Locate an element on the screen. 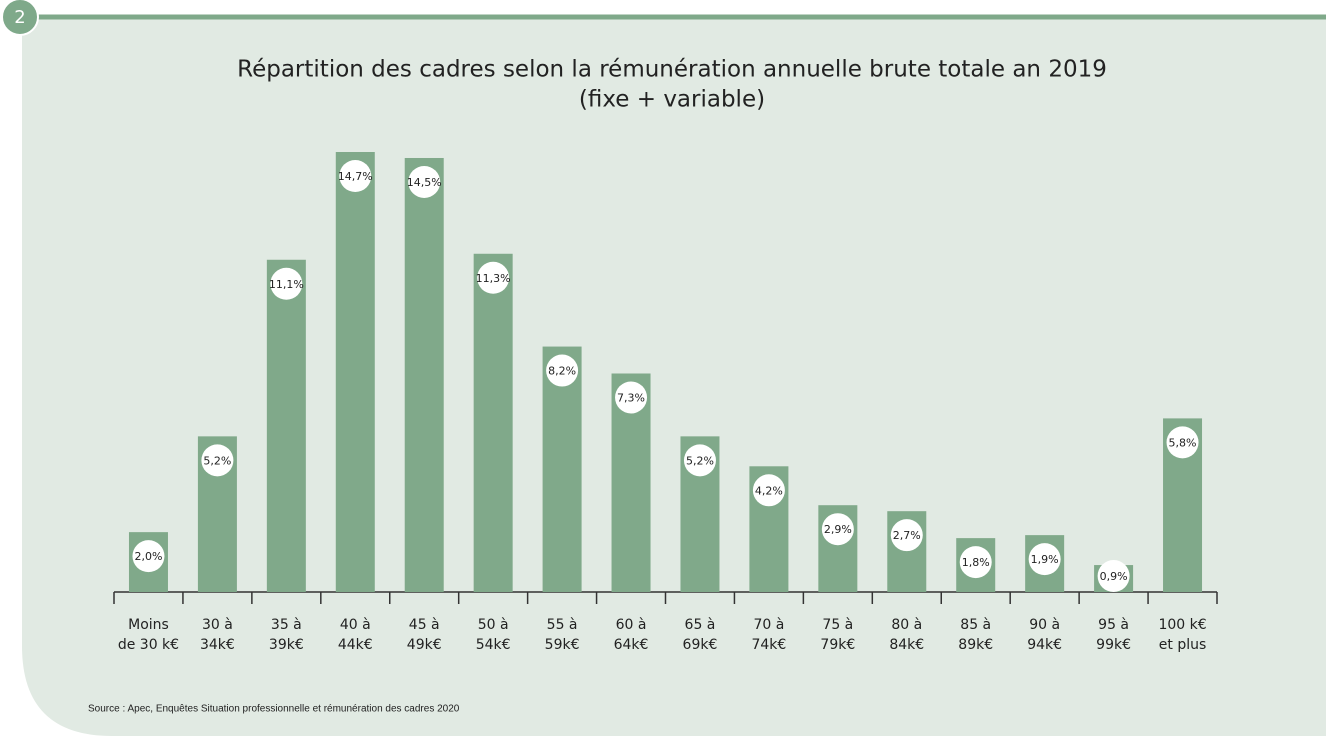  value-label: 5,8% is located at coordinates (1183, 442).